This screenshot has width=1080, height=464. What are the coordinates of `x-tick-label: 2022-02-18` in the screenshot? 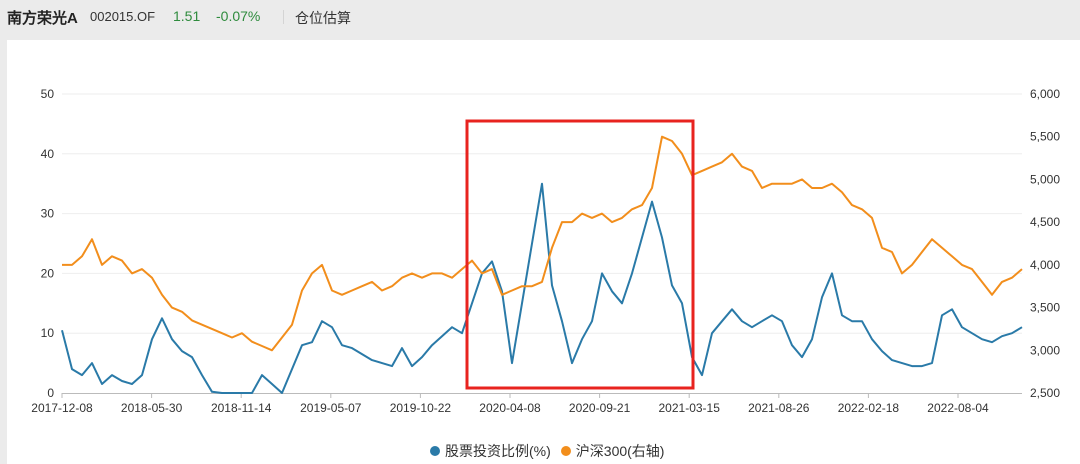 It's located at (869, 408).